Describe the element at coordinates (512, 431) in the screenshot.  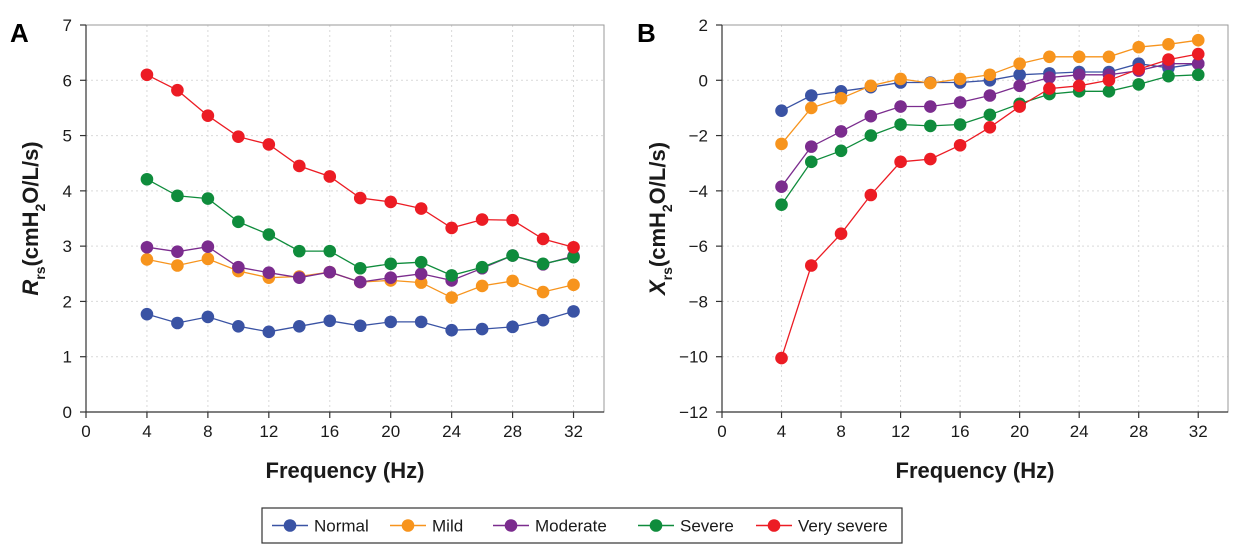
I see `panel-a-x-tick-label: 28` at that location.